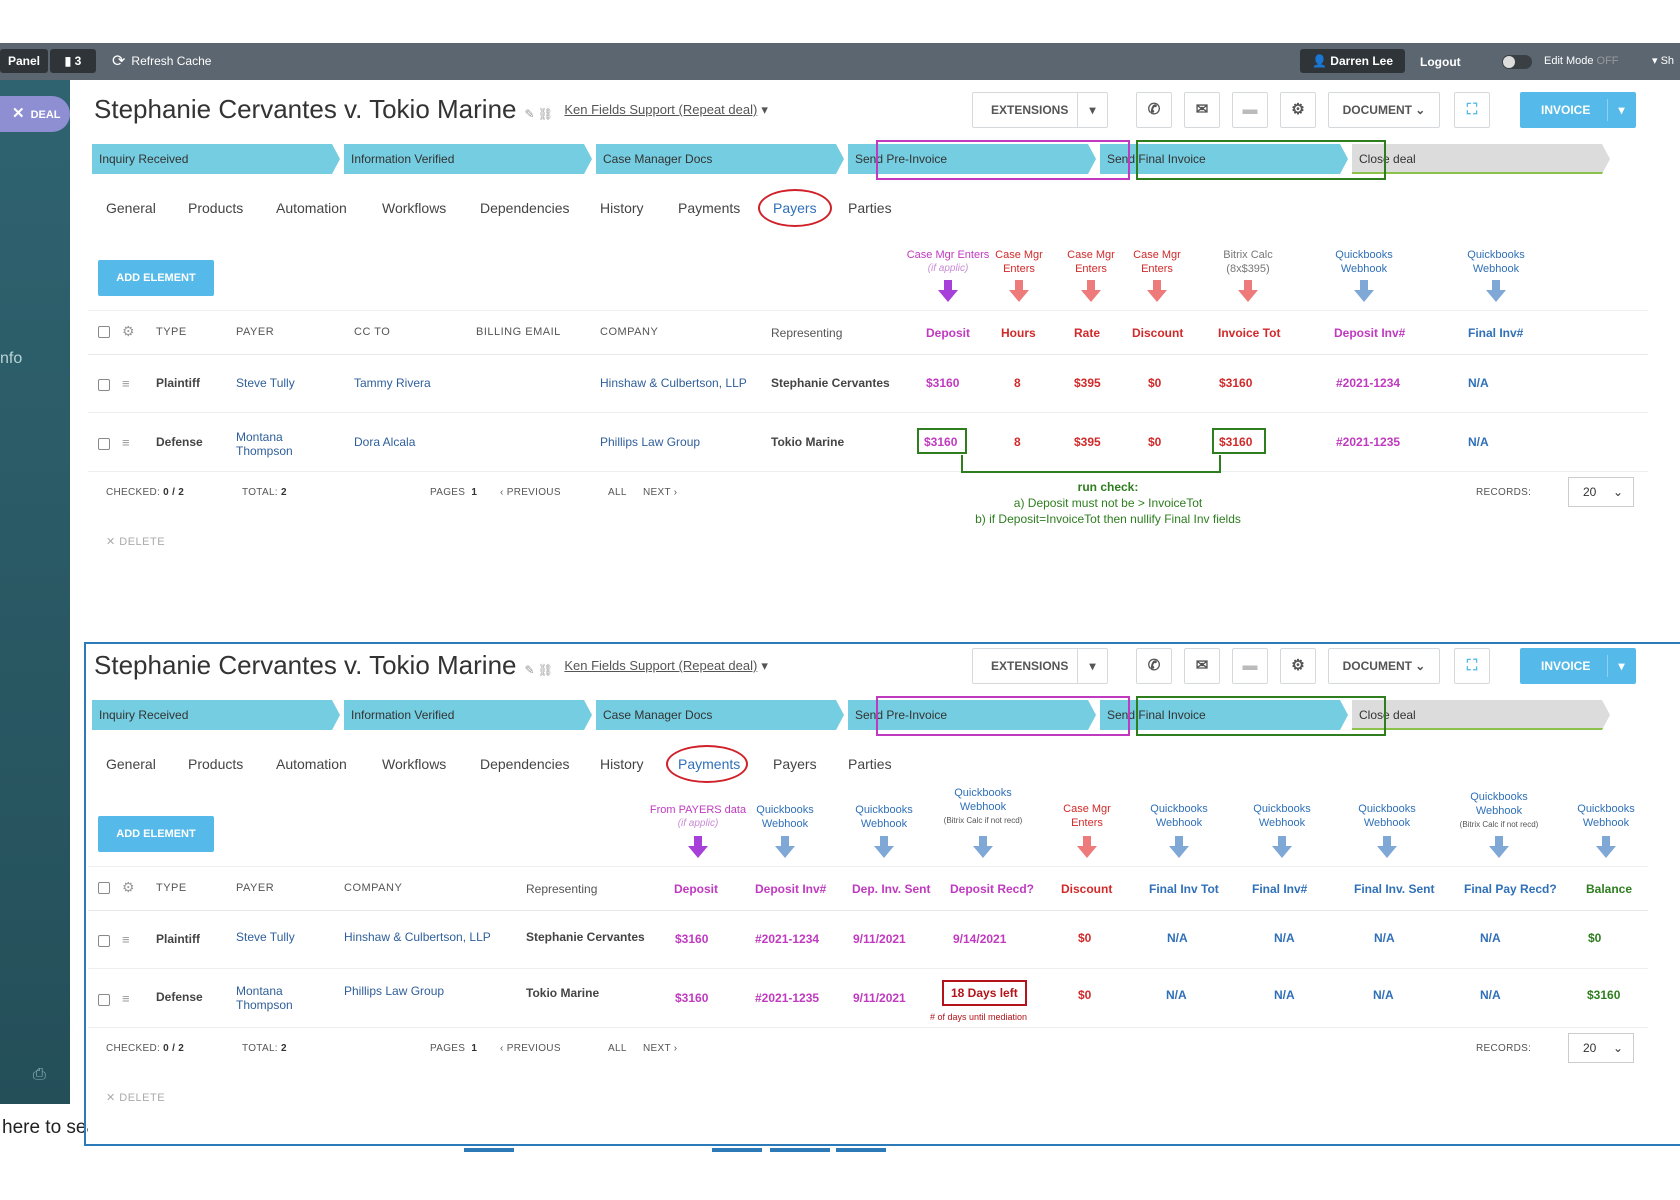  I want to click on header-cc-to: CC TO, so click(372, 332).